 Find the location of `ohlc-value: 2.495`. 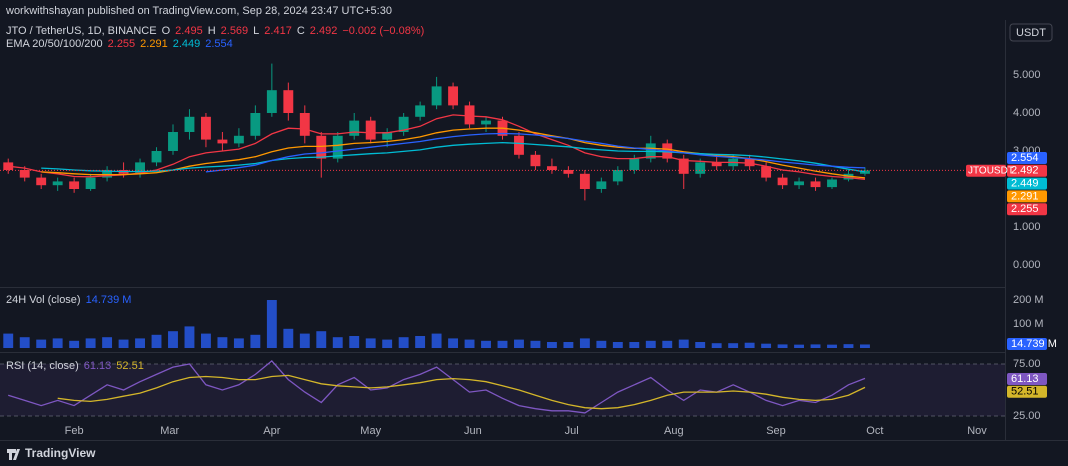

ohlc-value: 2.495 is located at coordinates (189, 31).